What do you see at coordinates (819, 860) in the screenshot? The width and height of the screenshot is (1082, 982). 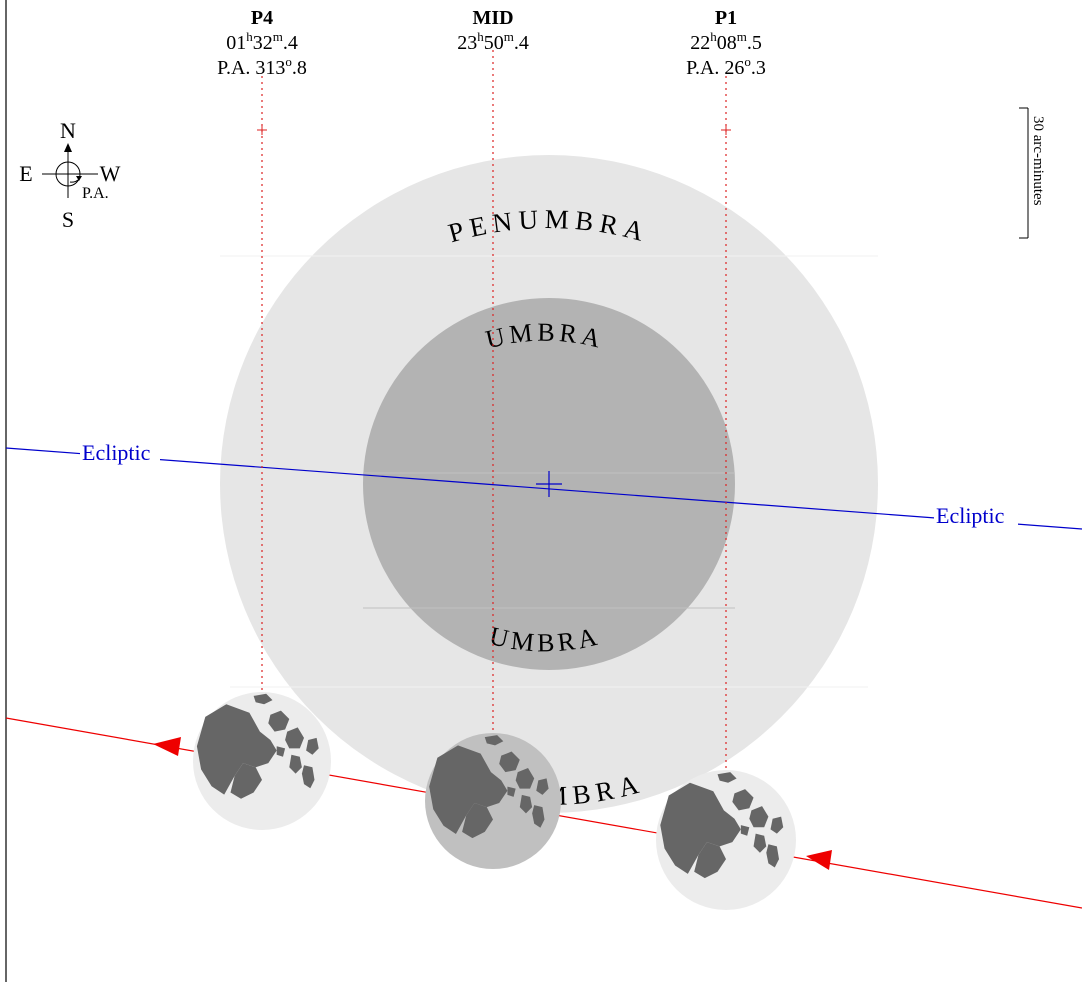 I see `moon-path-arrow-right` at bounding box center [819, 860].